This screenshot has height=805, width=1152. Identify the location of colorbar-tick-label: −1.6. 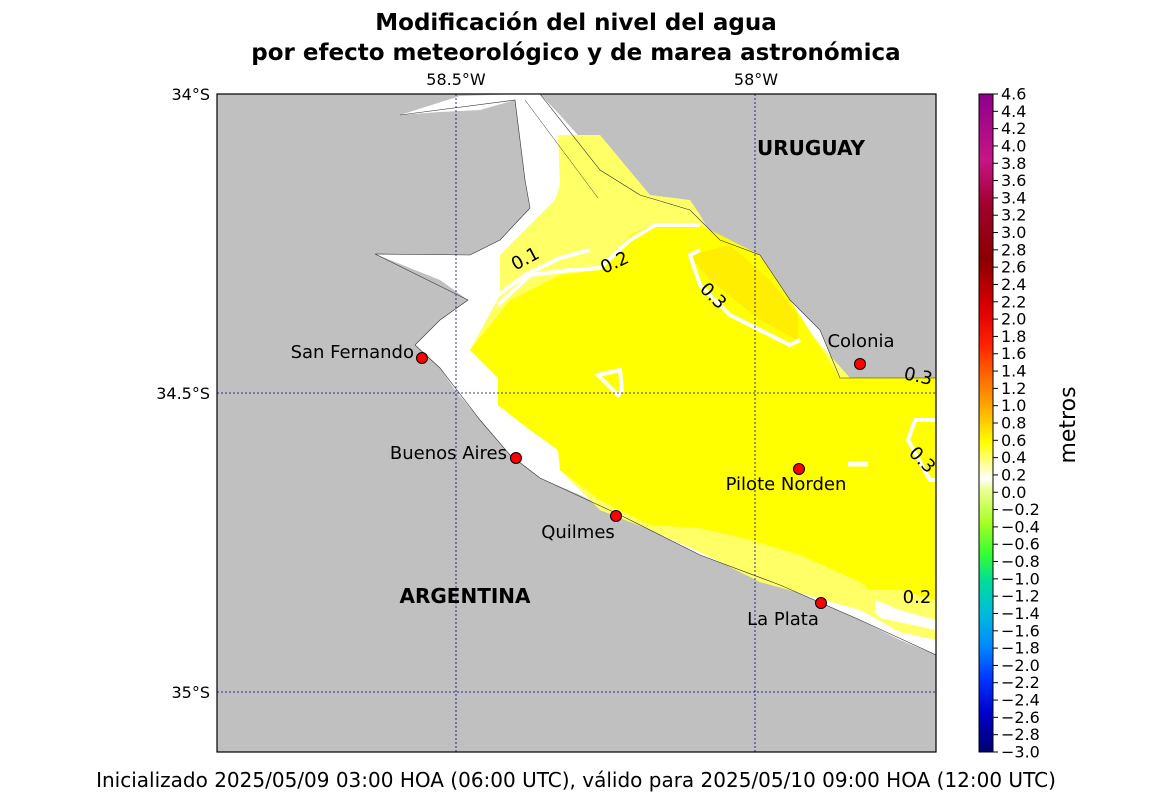
(1020, 630).